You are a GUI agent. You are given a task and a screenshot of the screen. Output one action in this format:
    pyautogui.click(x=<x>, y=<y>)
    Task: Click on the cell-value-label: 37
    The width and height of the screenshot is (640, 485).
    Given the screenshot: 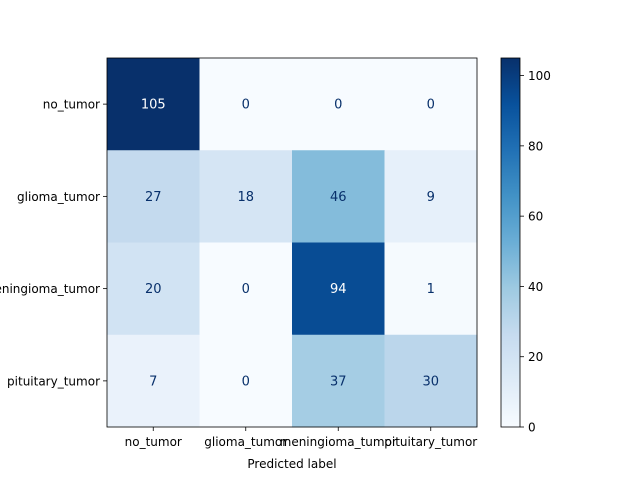 What is the action you would take?
    pyautogui.click(x=338, y=381)
    